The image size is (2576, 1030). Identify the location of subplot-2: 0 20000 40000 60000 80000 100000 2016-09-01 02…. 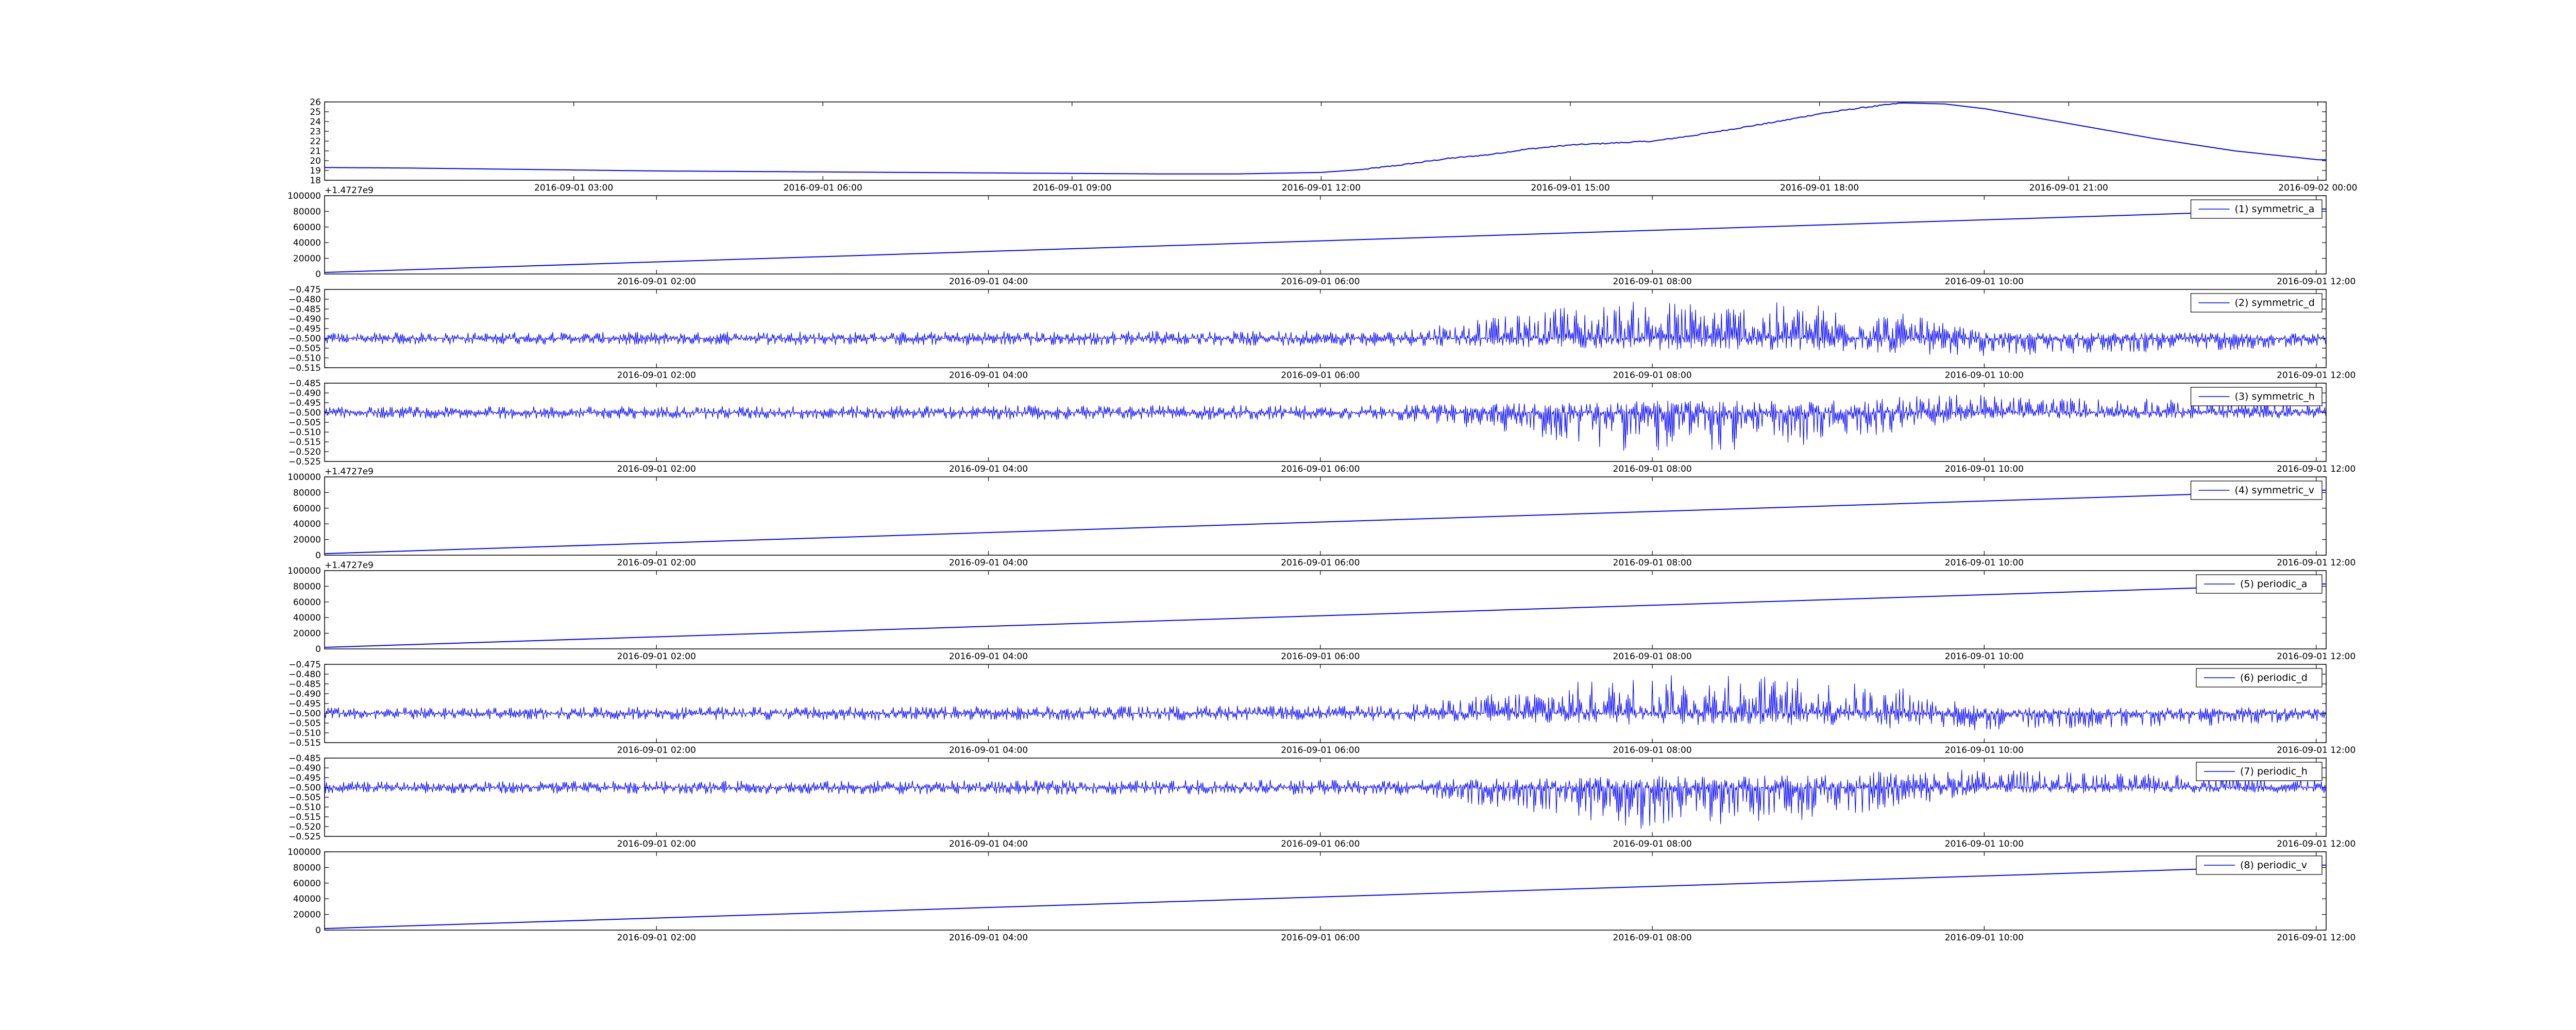
(1321, 236).